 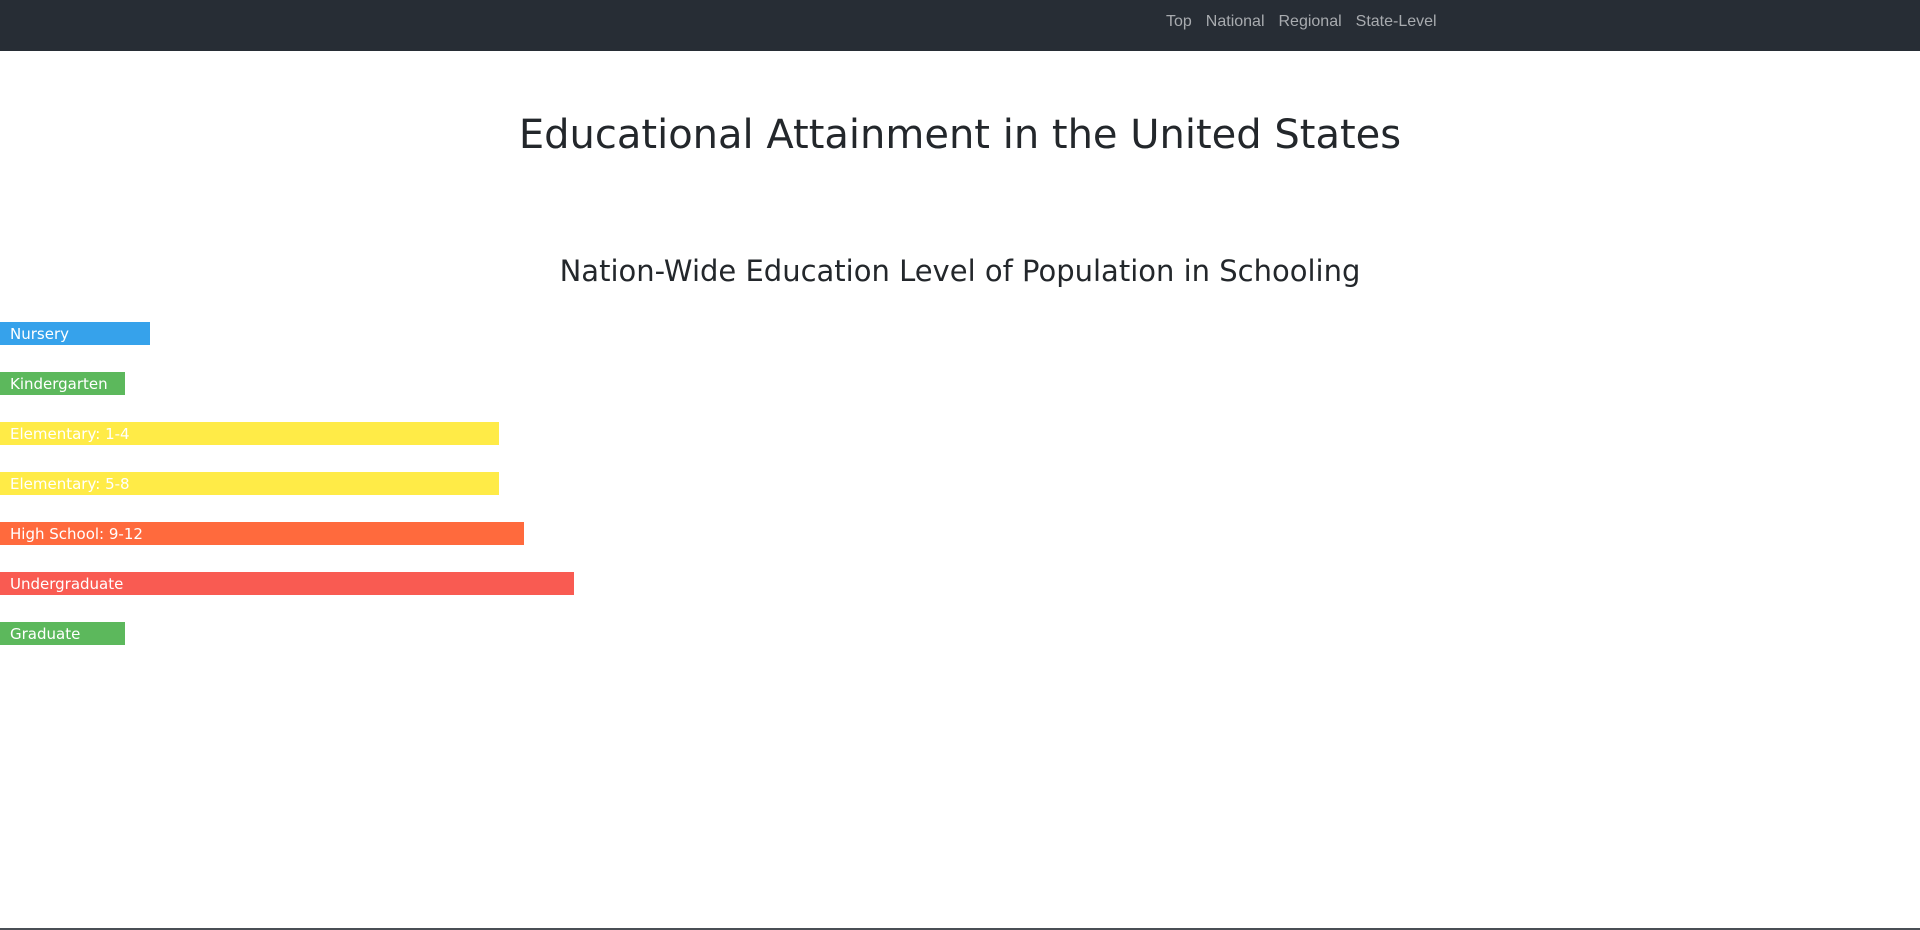 What do you see at coordinates (287, 583) in the screenshot?
I see `bar-undergraduate: Undergraduate` at bounding box center [287, 583].